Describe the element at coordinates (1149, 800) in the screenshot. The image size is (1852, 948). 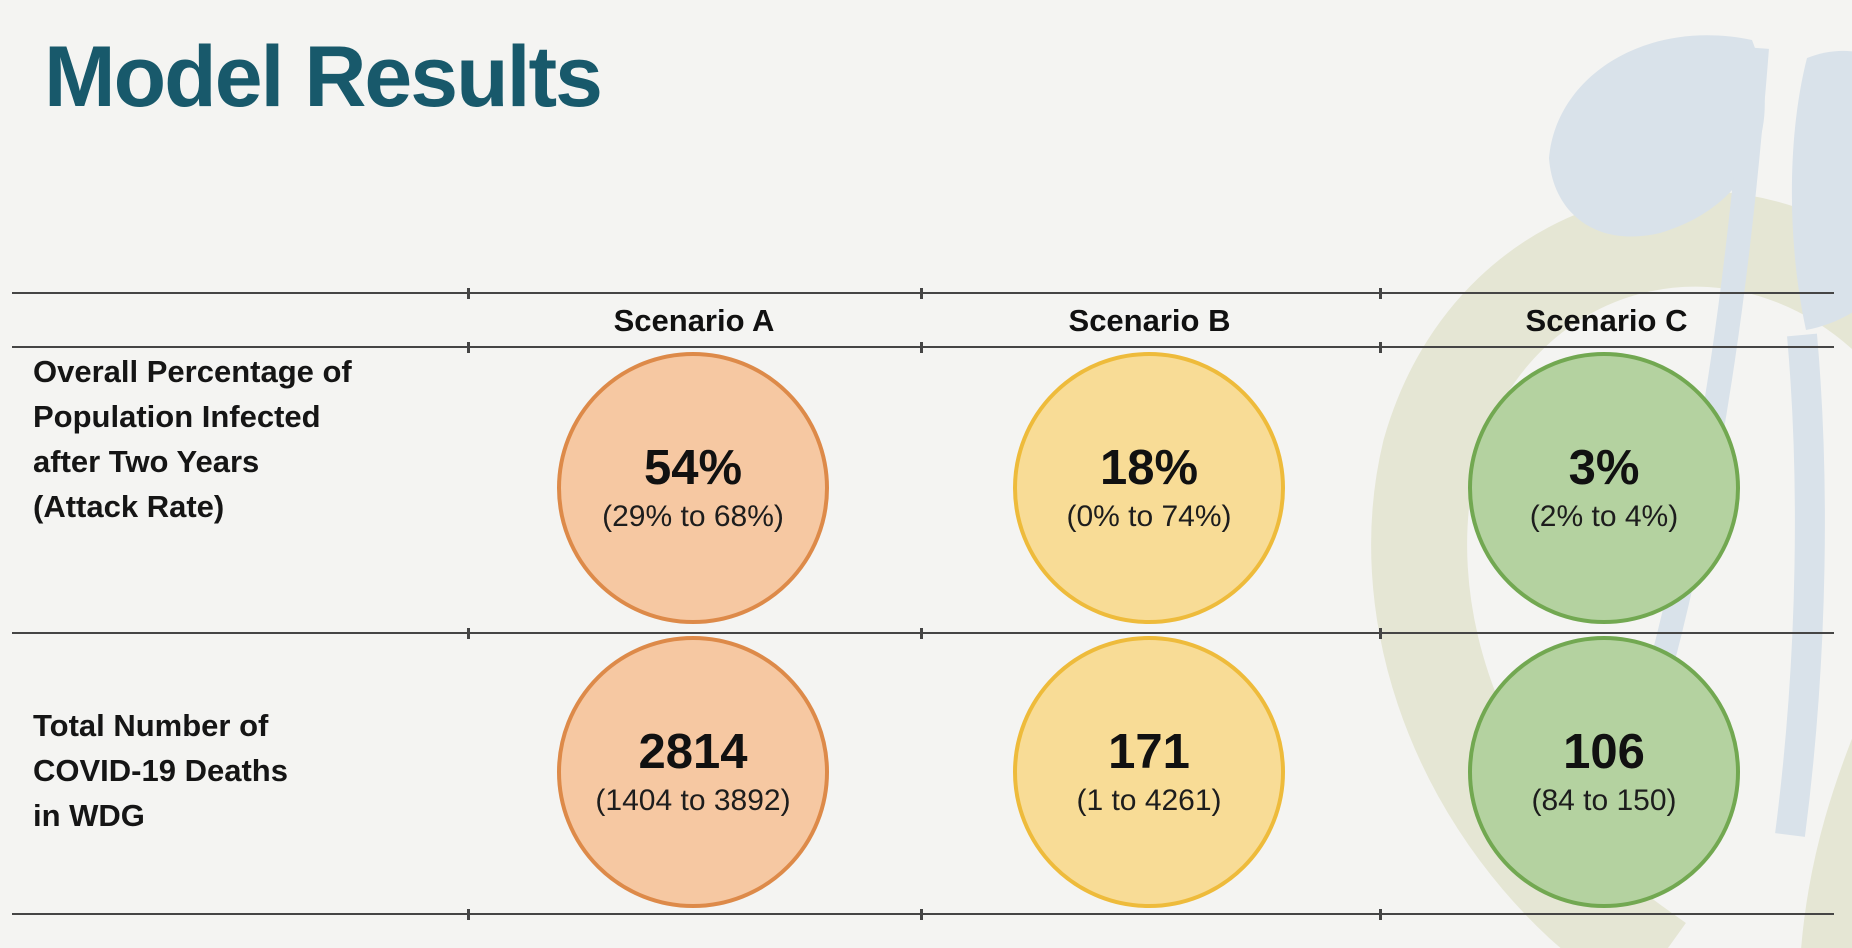
I see `circle-range: (1 to 4261)` at that location.